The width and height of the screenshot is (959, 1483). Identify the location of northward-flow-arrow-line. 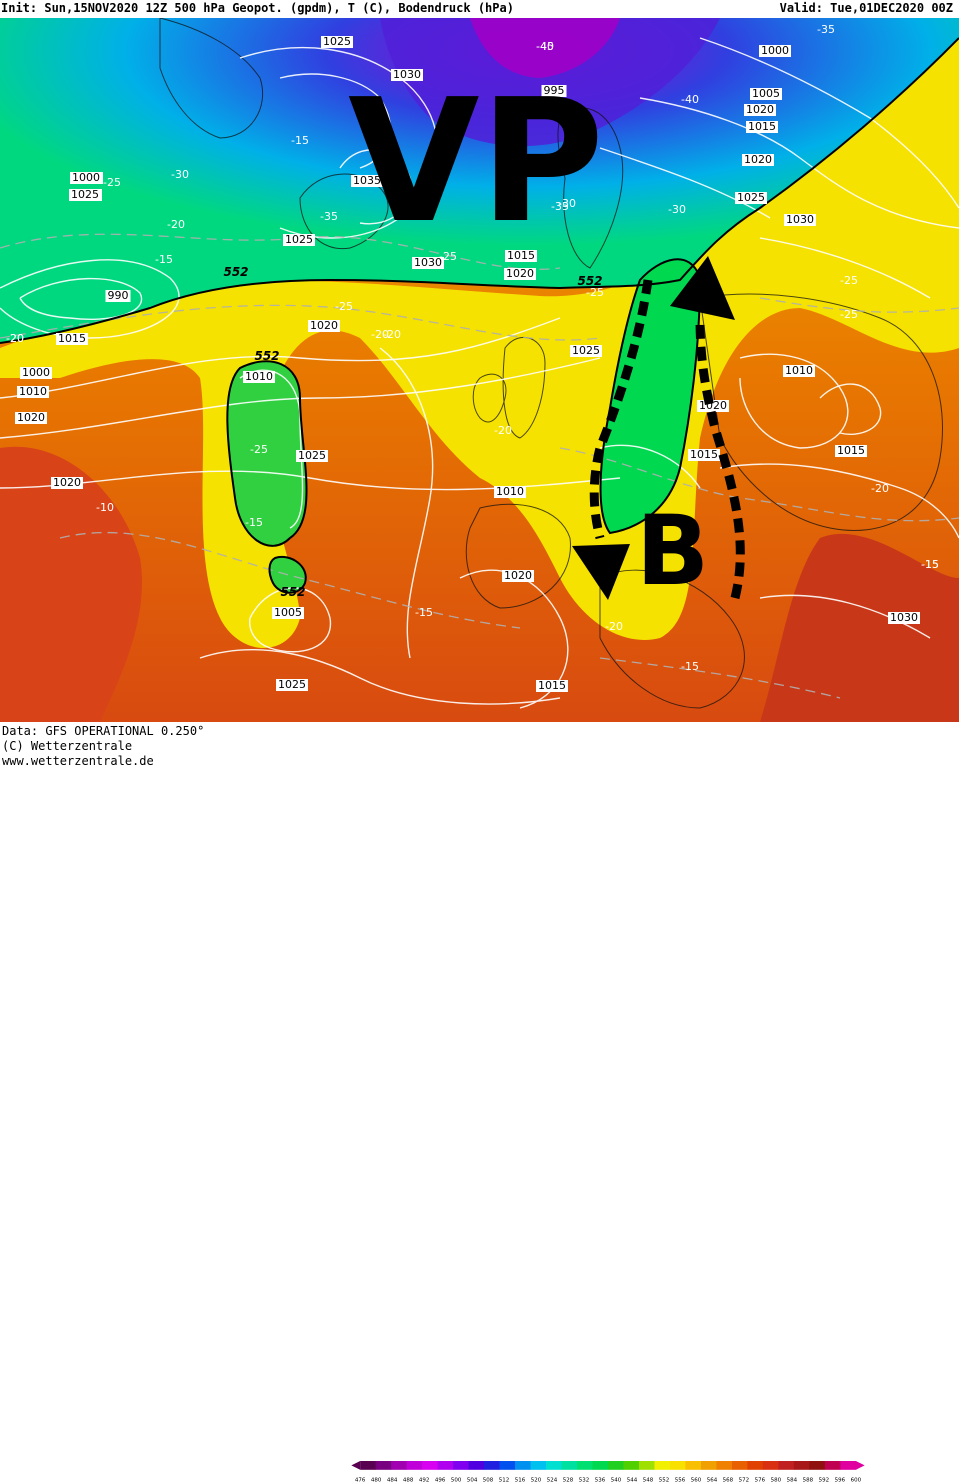
(720, 458).